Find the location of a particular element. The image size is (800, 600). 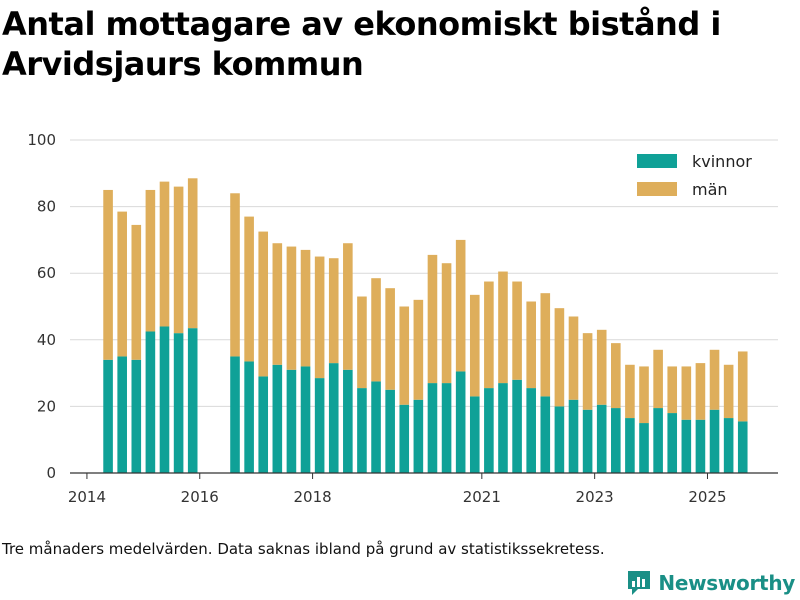

y-tick-label: 40 is located at coordinates (46, 340).